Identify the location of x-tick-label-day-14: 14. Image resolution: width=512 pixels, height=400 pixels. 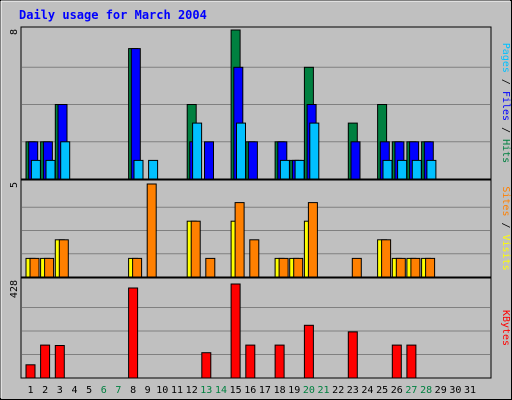
(221, 390).